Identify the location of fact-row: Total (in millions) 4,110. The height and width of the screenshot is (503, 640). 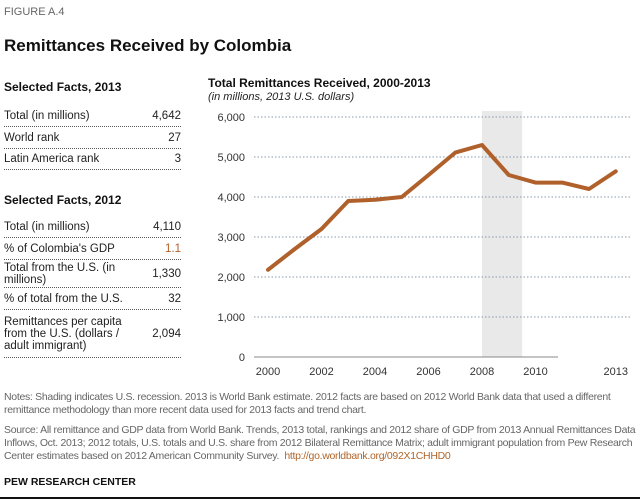
(92, 227).